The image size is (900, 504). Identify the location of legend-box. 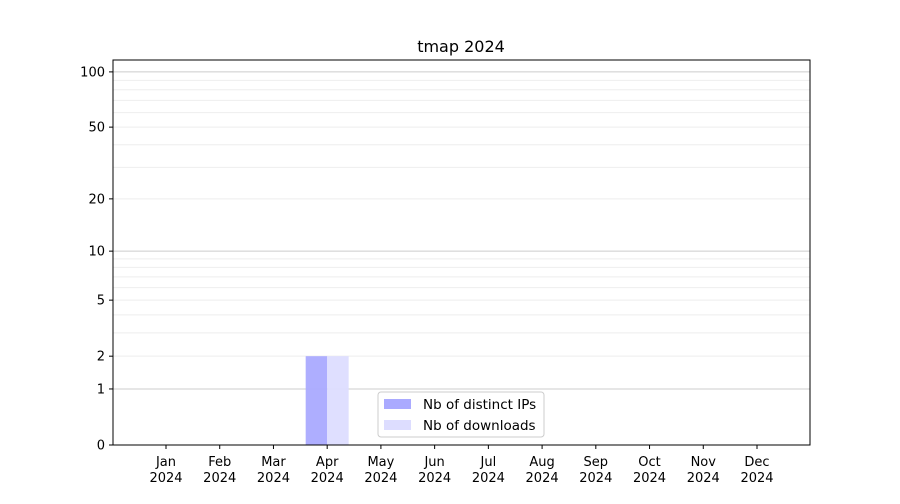
(461, 414).